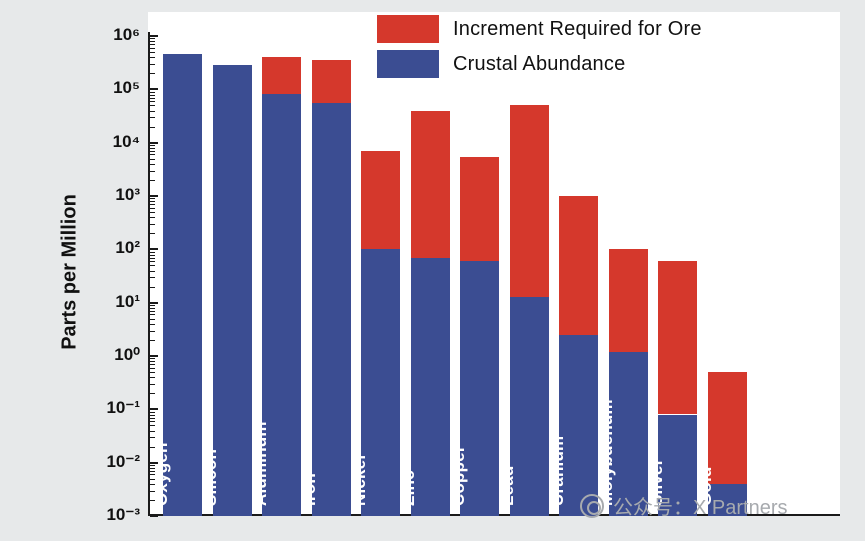  What do you see at coordinates (123, 461) in the screenshot?
I see `y-tick-label: 10⁻²` at bounding box center [123, 461].